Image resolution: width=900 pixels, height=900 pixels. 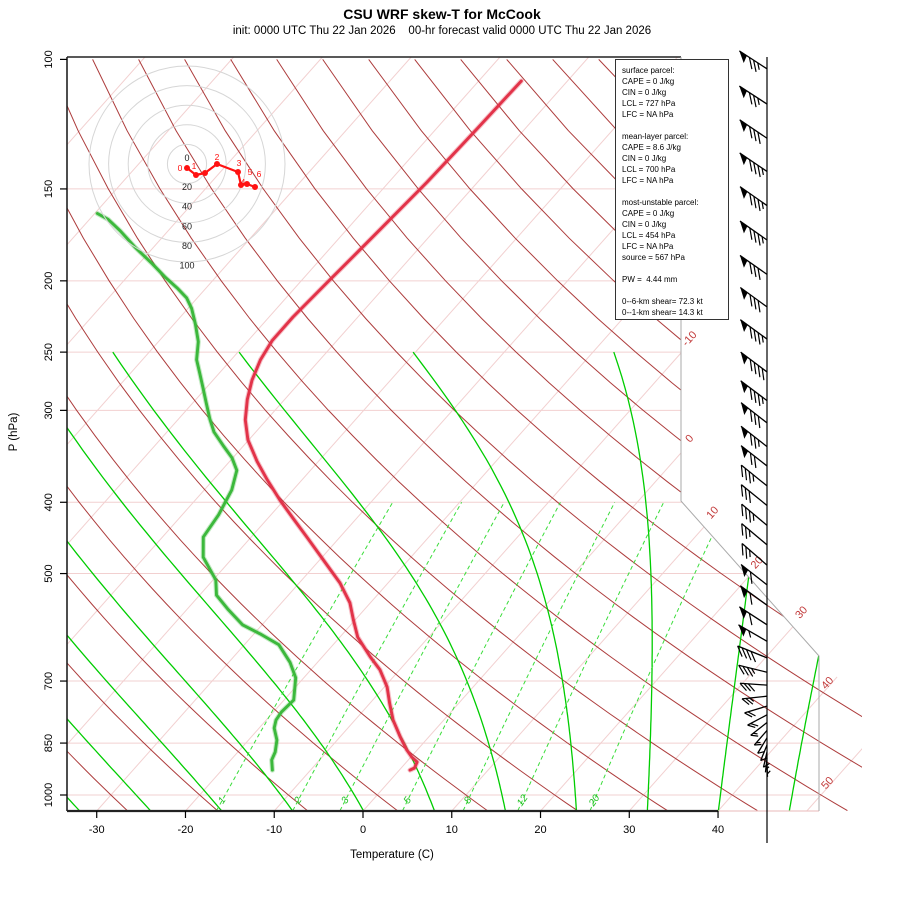 What do you see at coordinates (186, 830) in the screenshot?
I see `x-tick-label: -20` at bounding box center [186, 830].